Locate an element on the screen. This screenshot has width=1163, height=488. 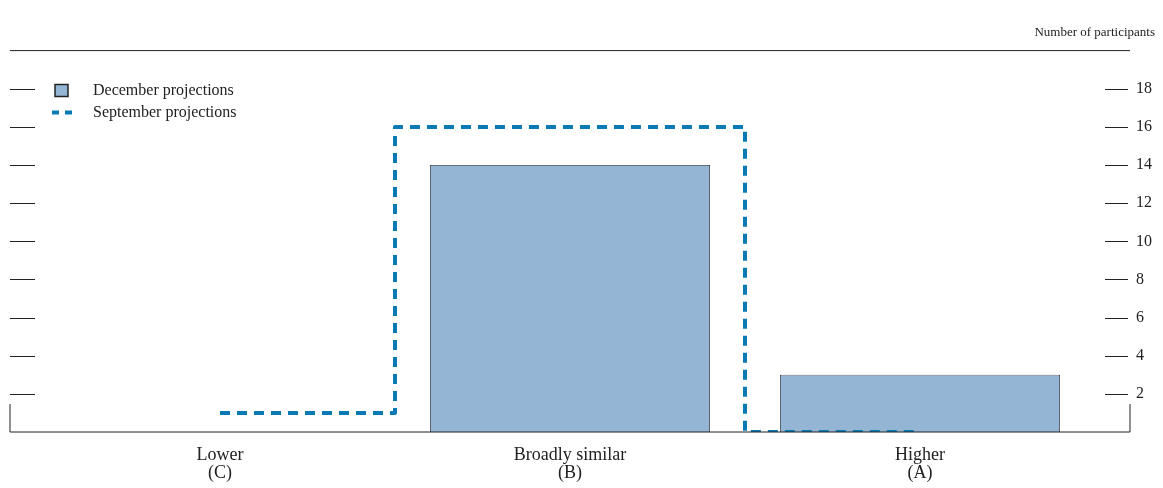
y-tick-label: 16 is located at coordinates (1144, 126).